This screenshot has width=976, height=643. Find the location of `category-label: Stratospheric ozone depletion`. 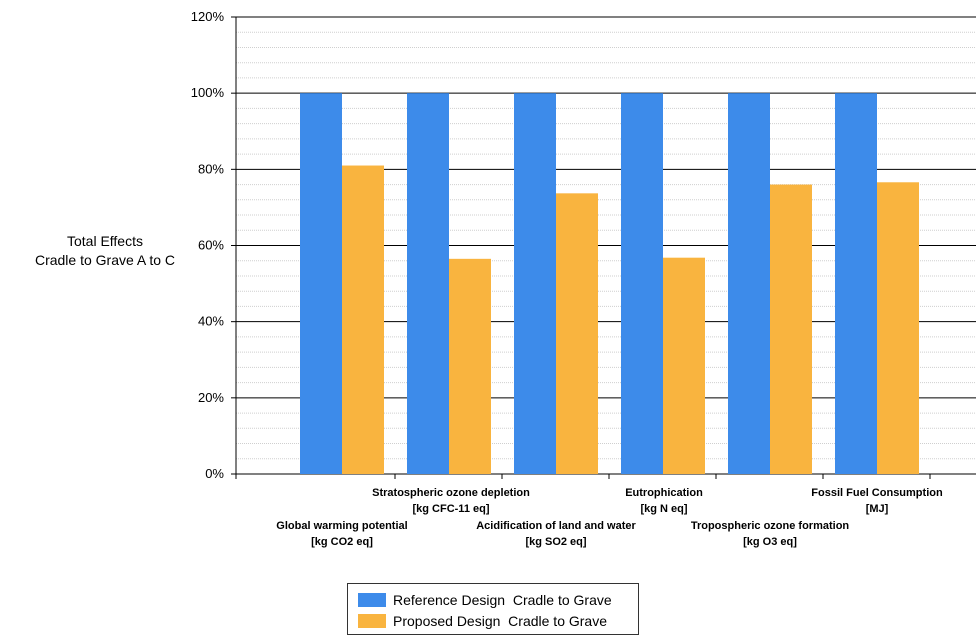

category-label: Stratospheric ozone depletion is located at coordinates (451, 493).